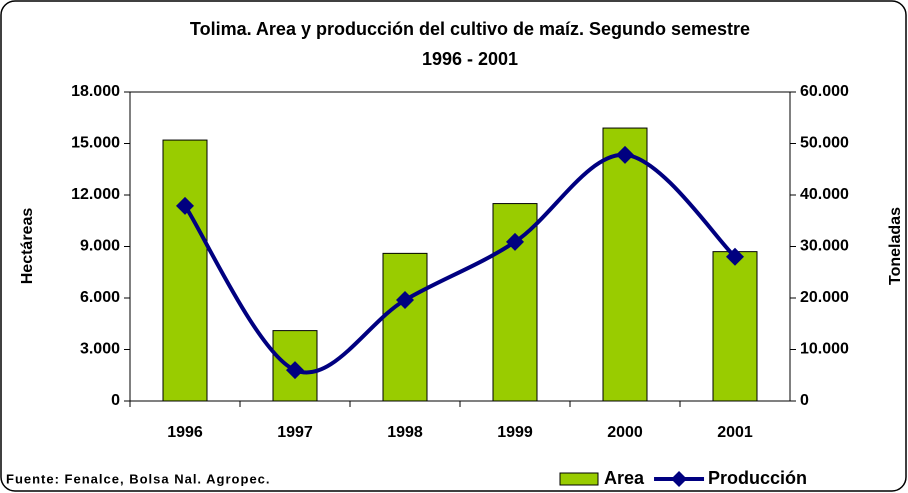  What do you see at coordinates (95, 194) in the screenshot?
I see `y-tick-label: 12.000` at bounding box center [95, 194].